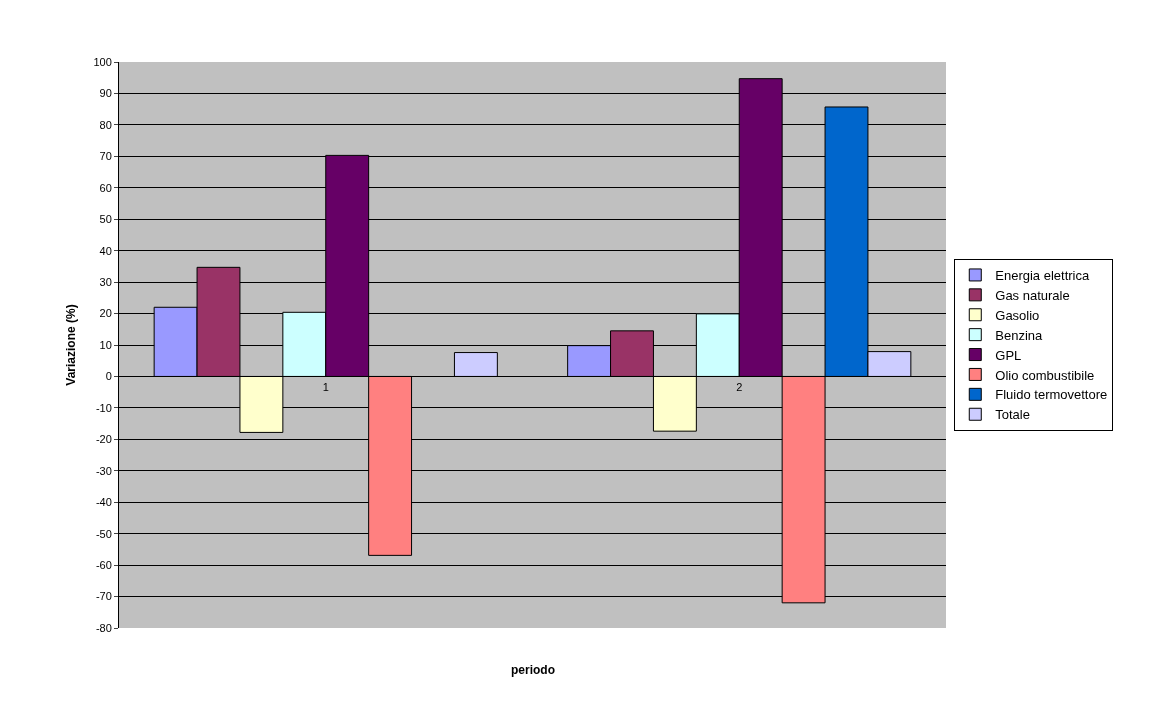  What do you see at coordinates (108, 376) in the screenshot?
I see `y-tick-label: 0` at bounding box center [108, 376].